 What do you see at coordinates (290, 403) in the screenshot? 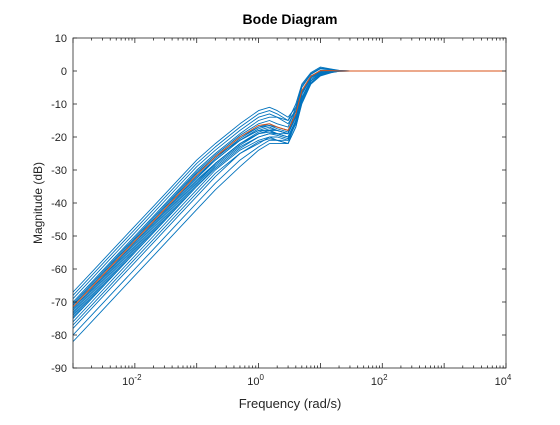
I see `x-axis-label: Frequency (rad/s)` at bounding box center [290, 403].